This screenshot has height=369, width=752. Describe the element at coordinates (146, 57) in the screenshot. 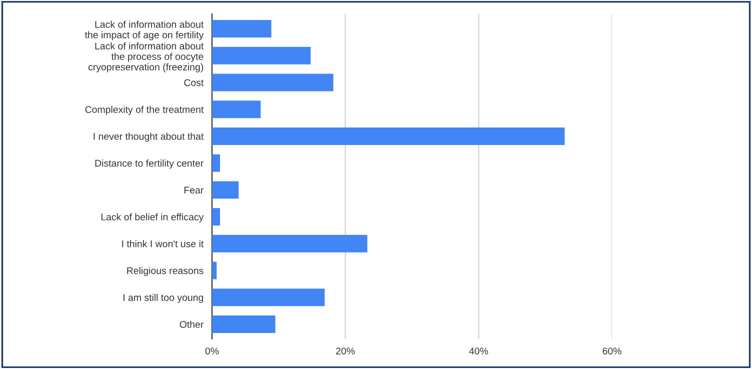

I see `y-tick-label: Lack of information about the process of oocyte cryopreservation (freezing)` at that location.